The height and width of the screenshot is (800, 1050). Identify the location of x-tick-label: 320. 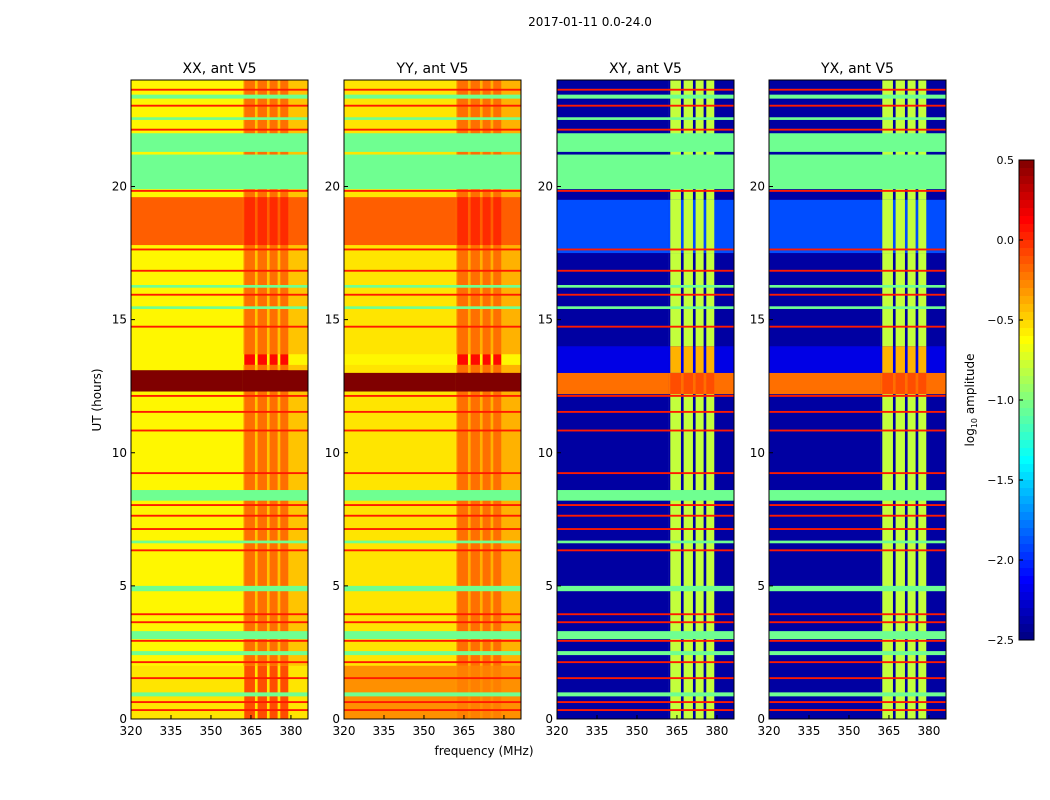
(344, 731).